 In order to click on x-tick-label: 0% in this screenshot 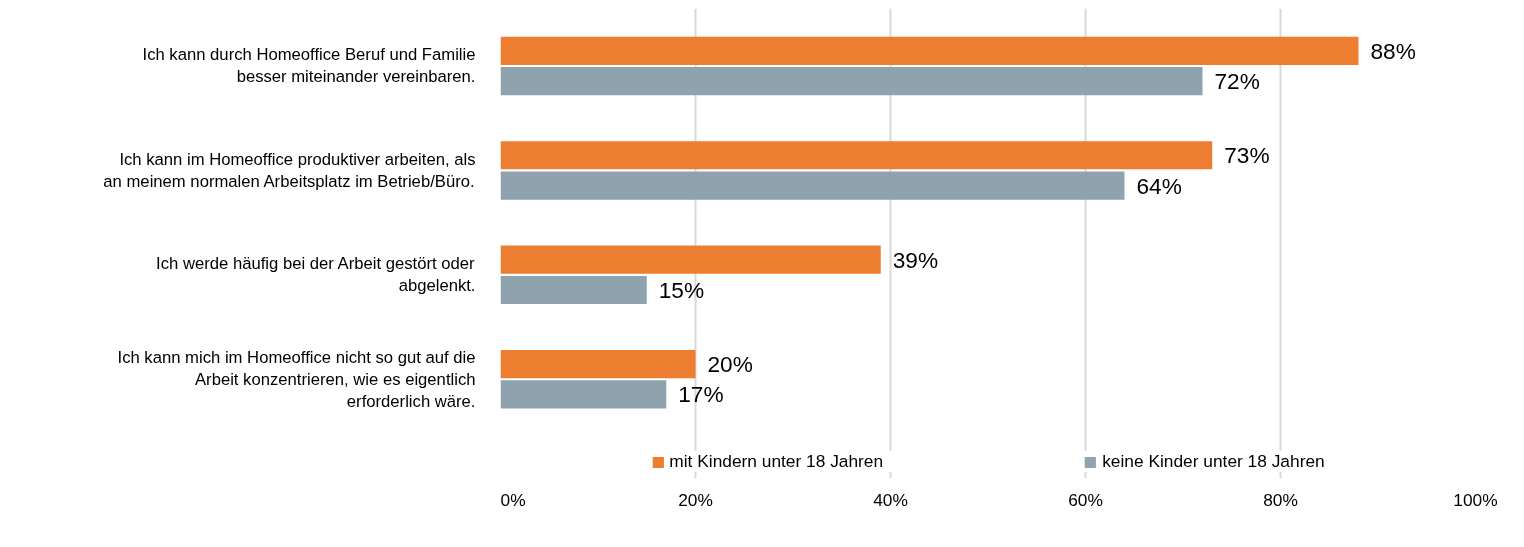, I will do `click(513, 499)`.